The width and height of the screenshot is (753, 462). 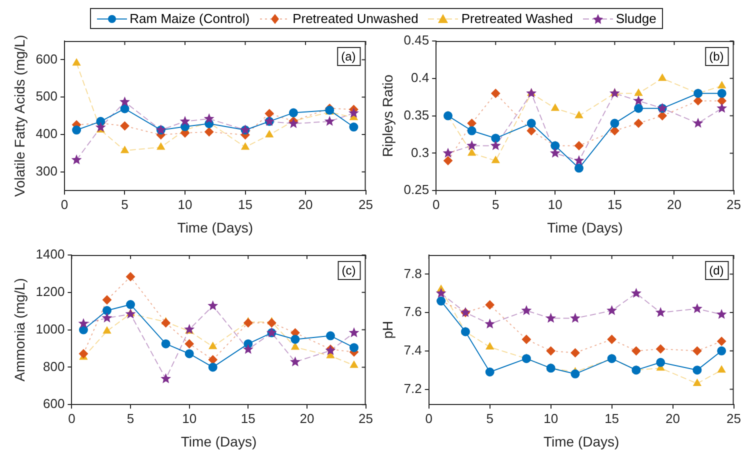 I want to click on y-tick-label: 0.4, so click(x=420, y=77).